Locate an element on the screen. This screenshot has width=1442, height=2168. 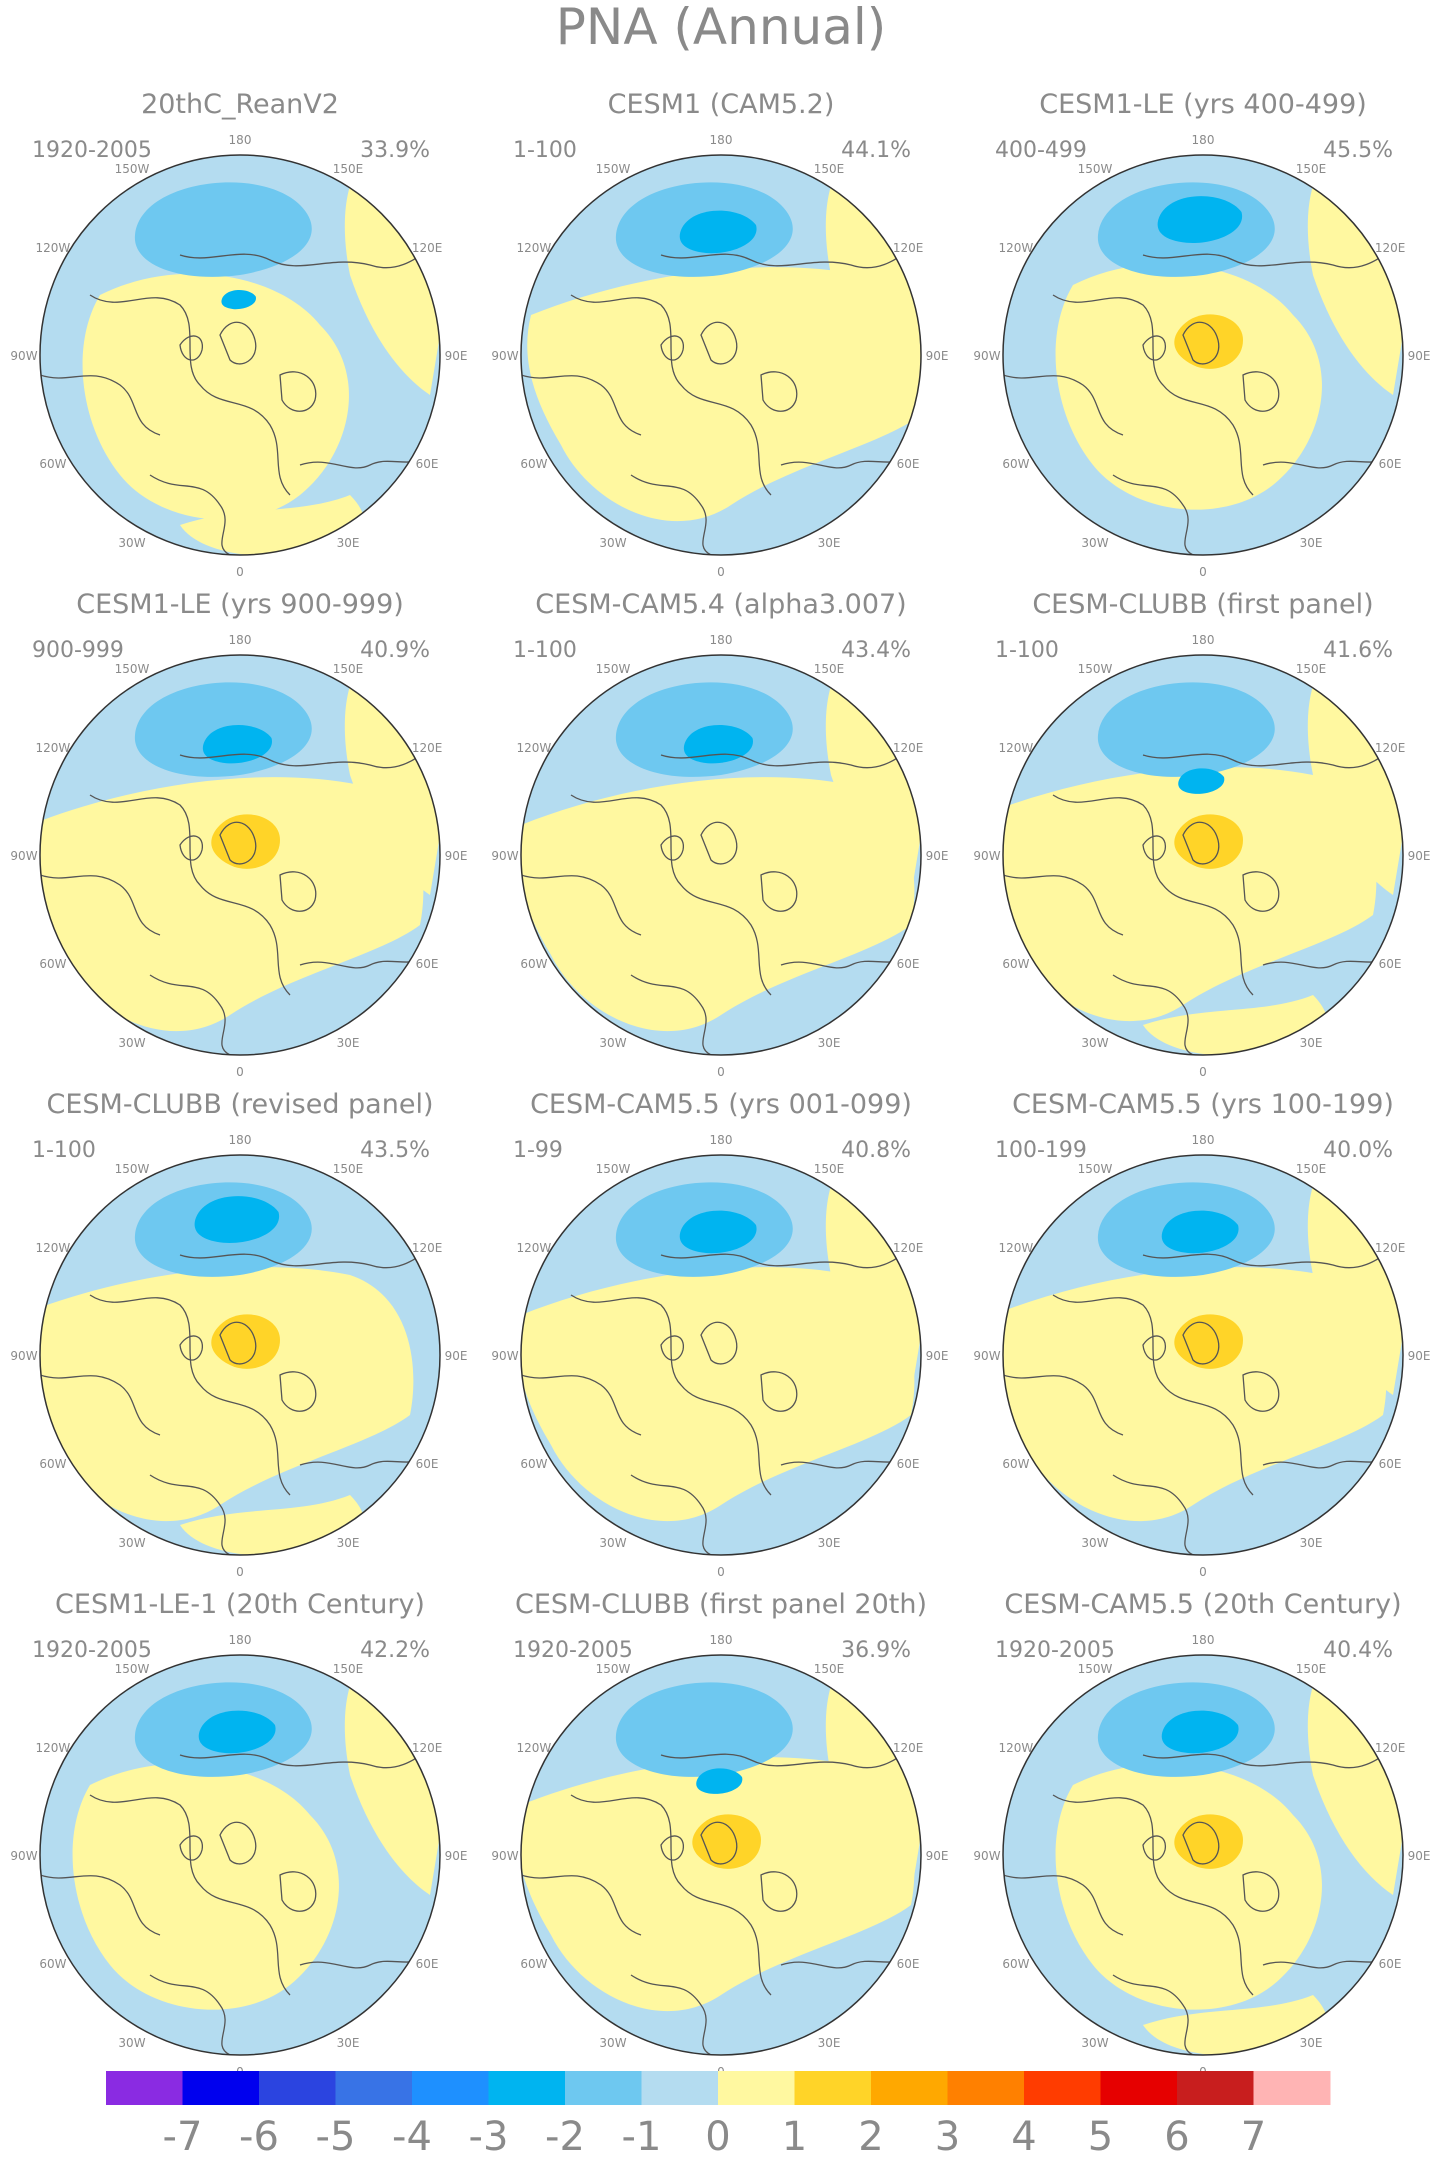
panel-variance: 43.4% is located at coordinates (876, 650).